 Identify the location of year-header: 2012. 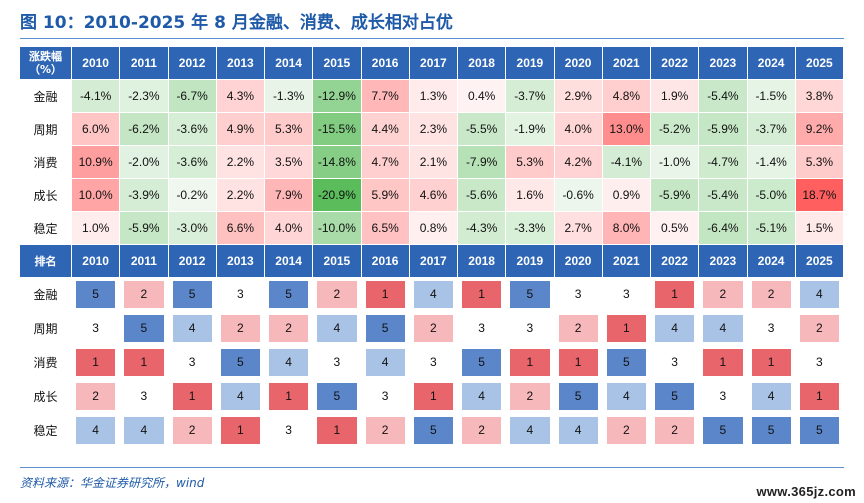
(192, 63).